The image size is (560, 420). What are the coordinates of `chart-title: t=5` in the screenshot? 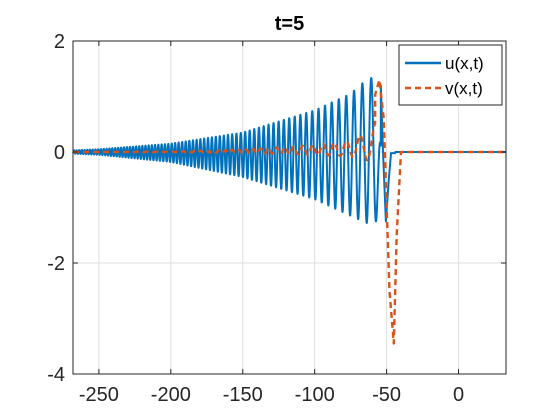 It's located at (289, 24).